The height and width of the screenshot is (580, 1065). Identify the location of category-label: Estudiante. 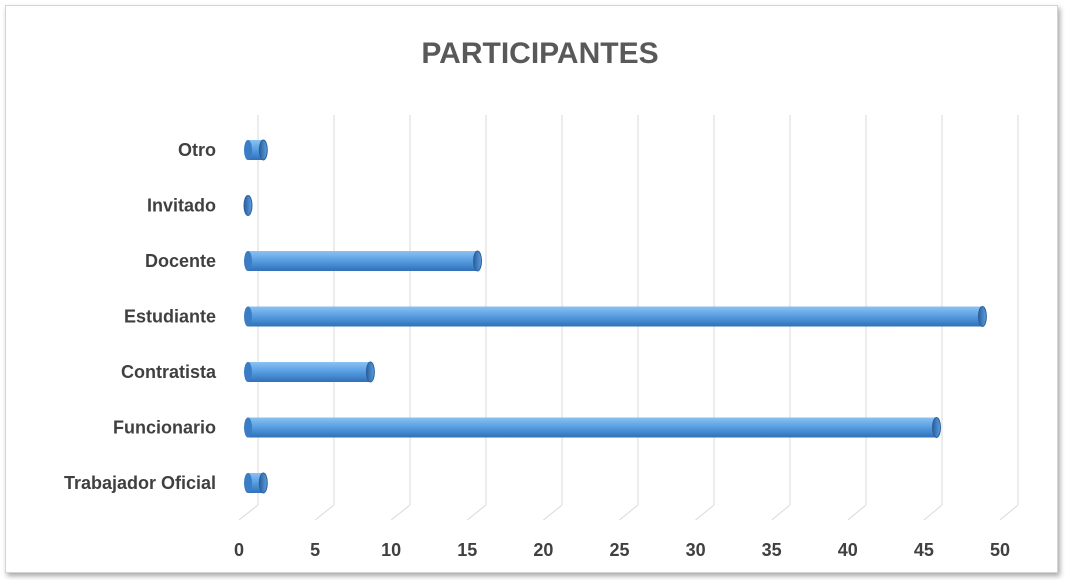
(170, 317).